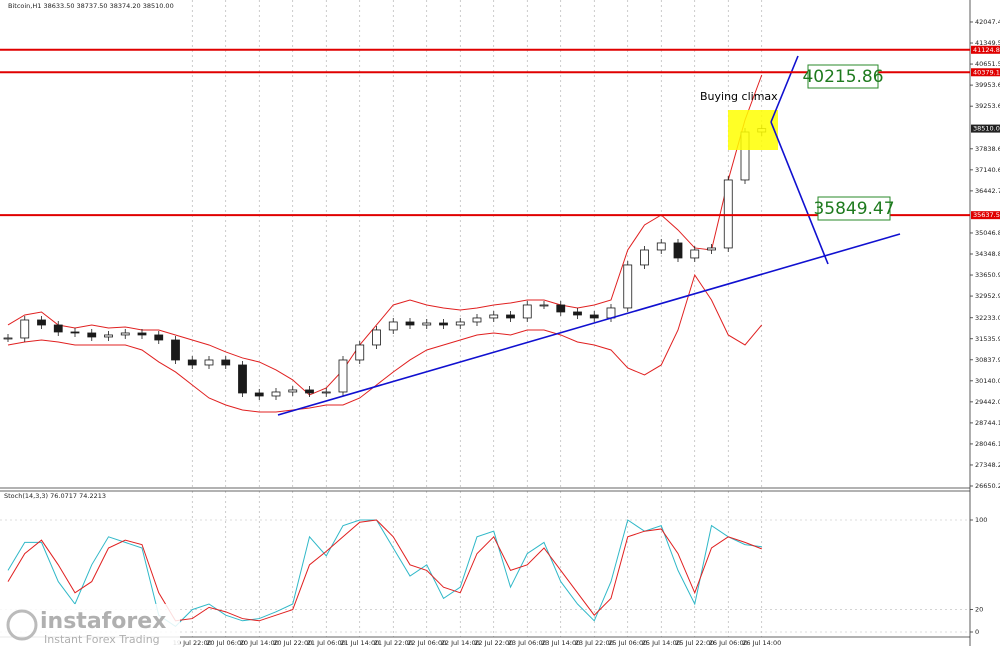 This screenshot has height=654, width=1000. What do you see at coordinates (694, 643) in the screenshot?
I see `x-tick-label: 25 Jul 22:00` at bounding box center [694, 643].